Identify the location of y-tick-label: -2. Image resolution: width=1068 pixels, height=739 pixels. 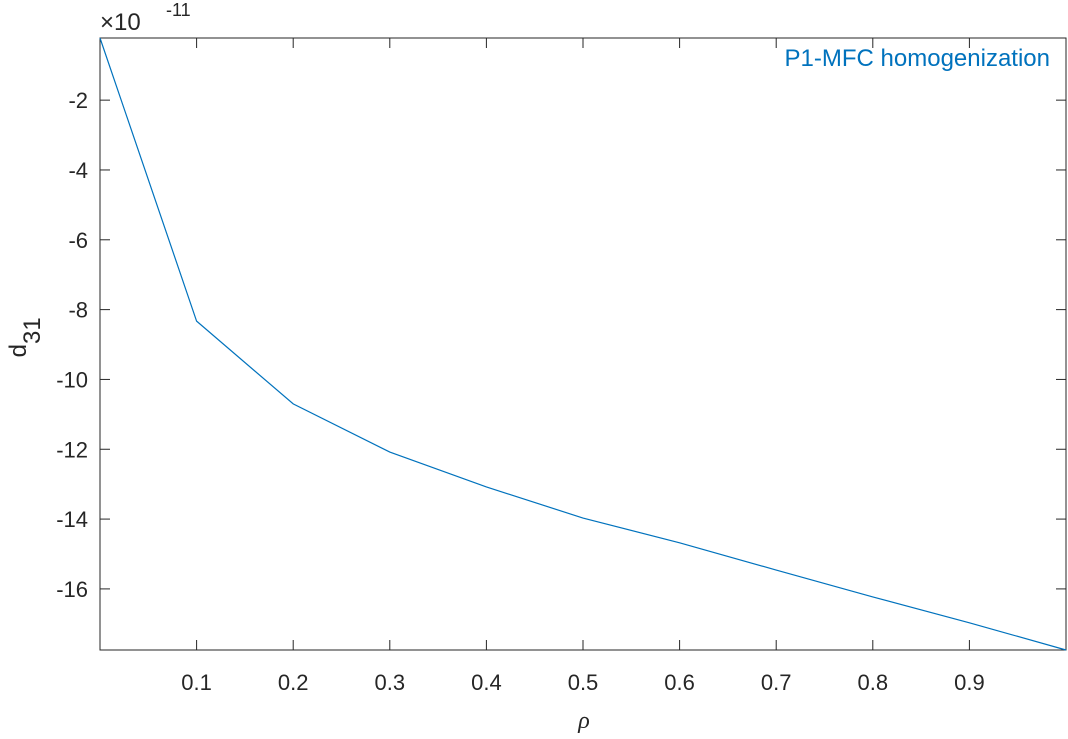
(78, 100).